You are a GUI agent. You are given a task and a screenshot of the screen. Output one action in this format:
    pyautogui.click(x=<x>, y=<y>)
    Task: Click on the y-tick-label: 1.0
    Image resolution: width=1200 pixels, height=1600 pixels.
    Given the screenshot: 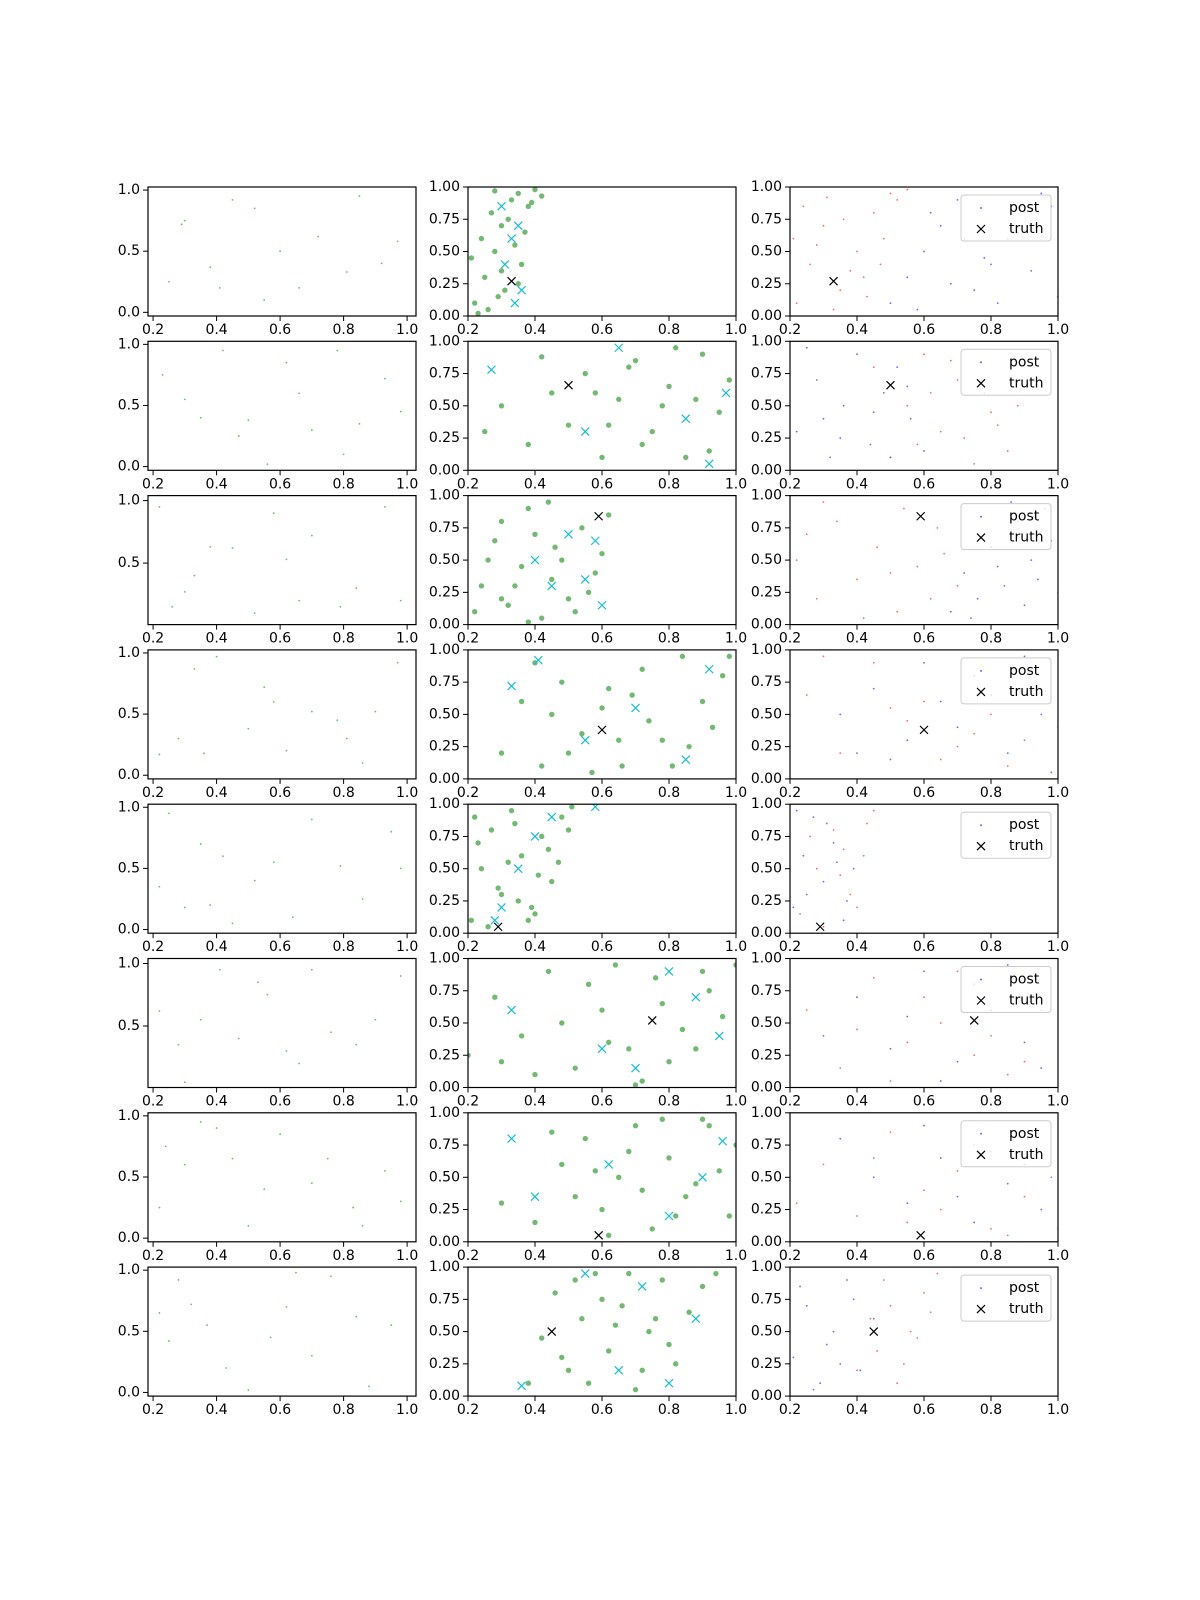 What is the action you would take?
    pyautogui.click(x=129, y=344)
    